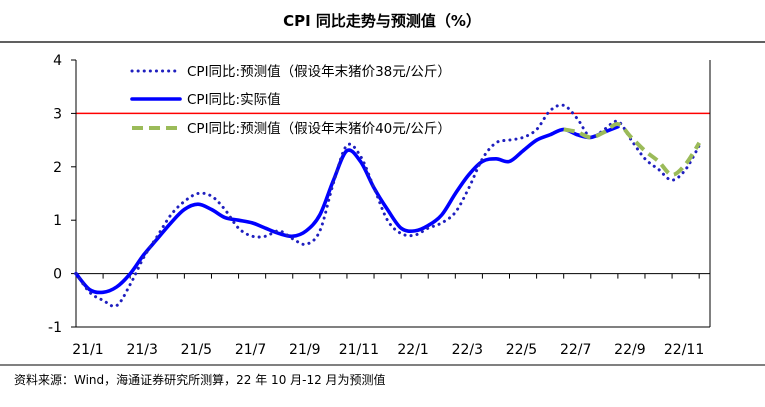 Image resolution: width=765 pixels, height=407 pixels. Describe the element at coordinates (55, 328) in the screenshot. I see `y-tick-label: -1` at that location.